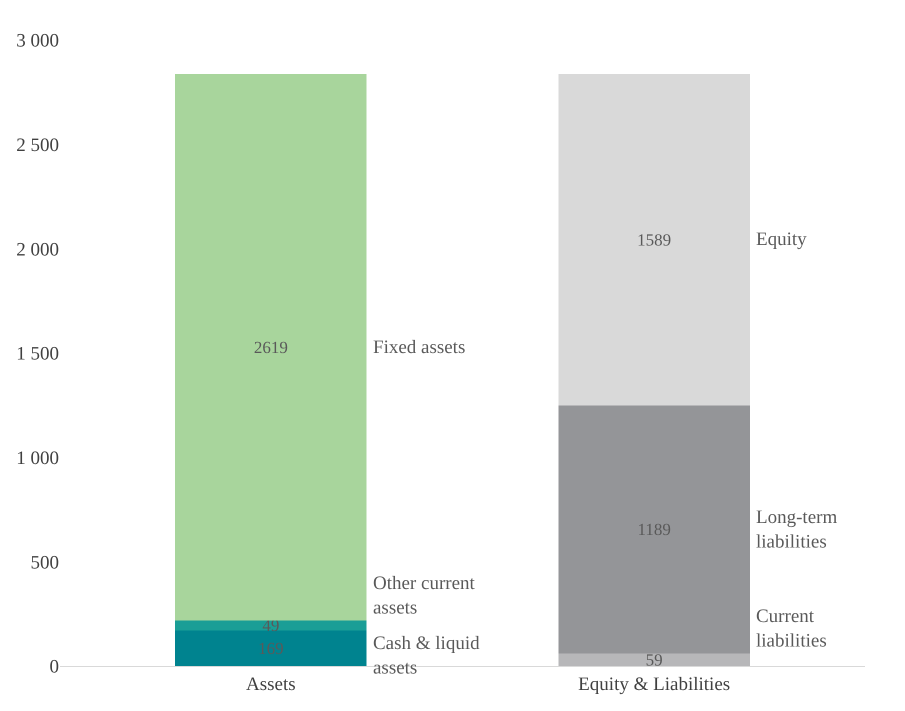 This screenshot has height=711, width=905. I want to click on y-tick-label: 500, so click(44, 563).